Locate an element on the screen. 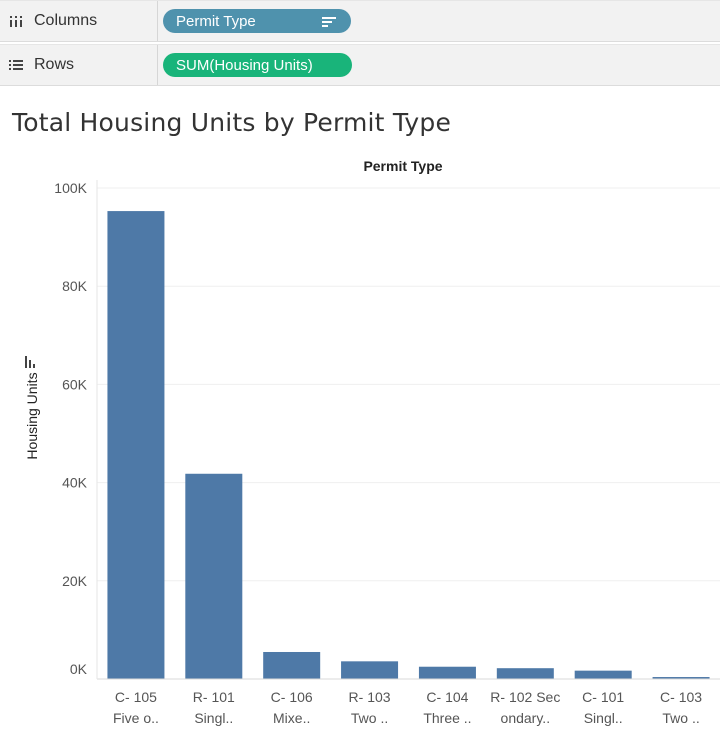 The width and height of the screenshot is (720, 737). columns-icon is located at coordinates (16, 21).